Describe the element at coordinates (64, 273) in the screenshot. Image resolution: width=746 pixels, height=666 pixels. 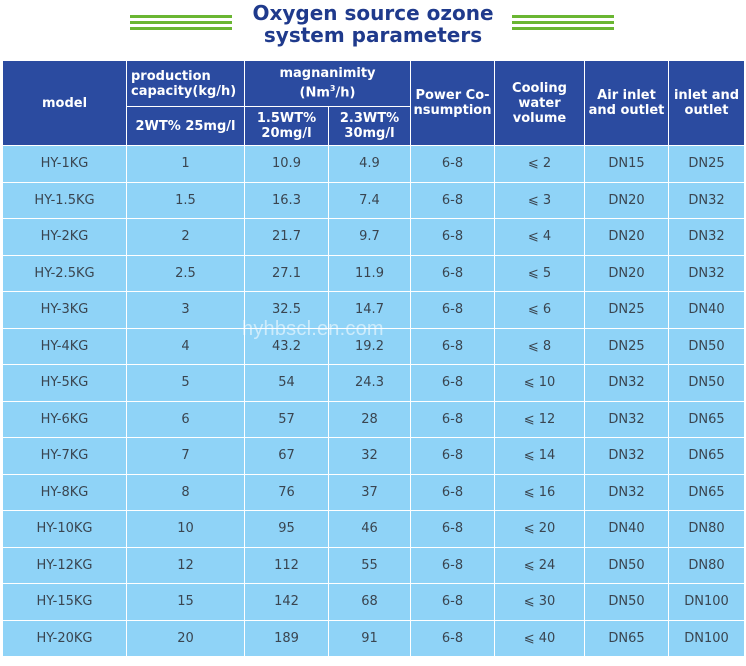
I see `cell-model: HY-2.5KG` at that location.